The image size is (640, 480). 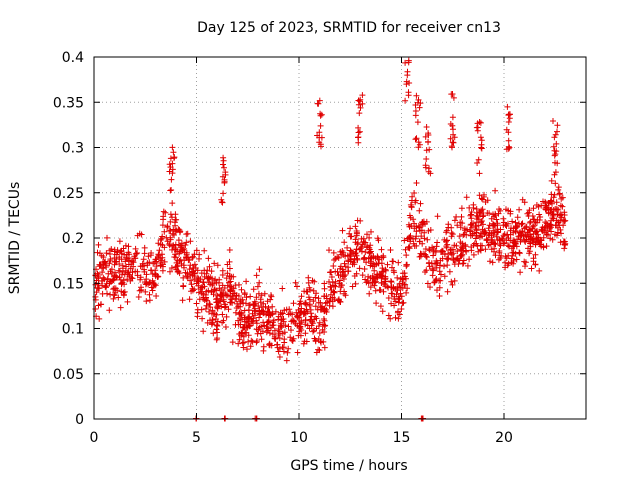 I want to click on x-tick-label: 10, so click(x=299, y=438).